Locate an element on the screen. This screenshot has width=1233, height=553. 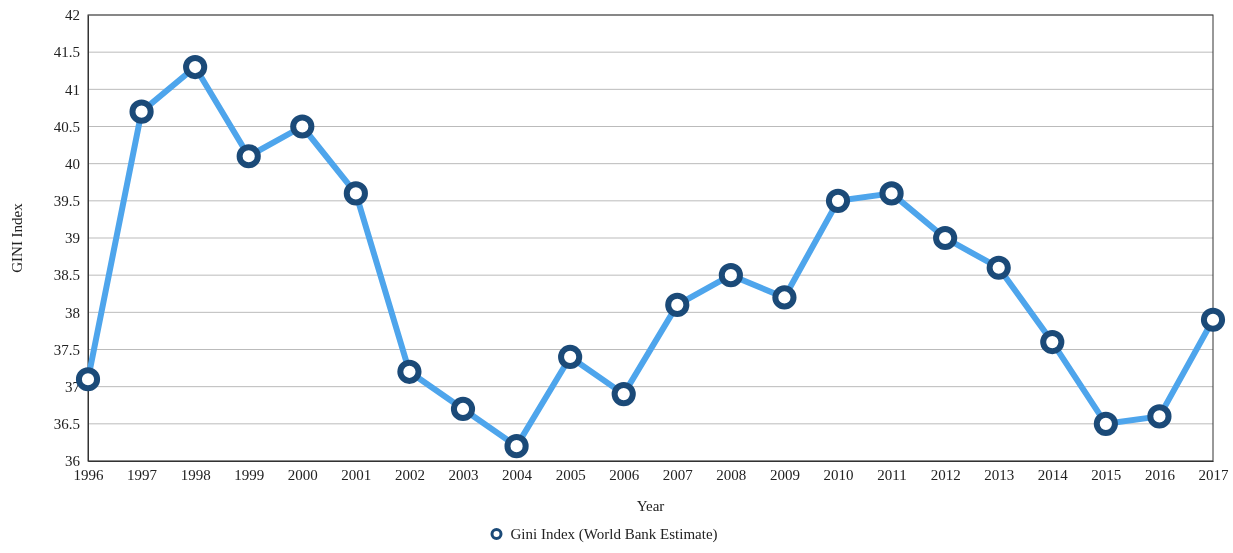
x-tick-label: 2004 is located at coordinates (517, 474).